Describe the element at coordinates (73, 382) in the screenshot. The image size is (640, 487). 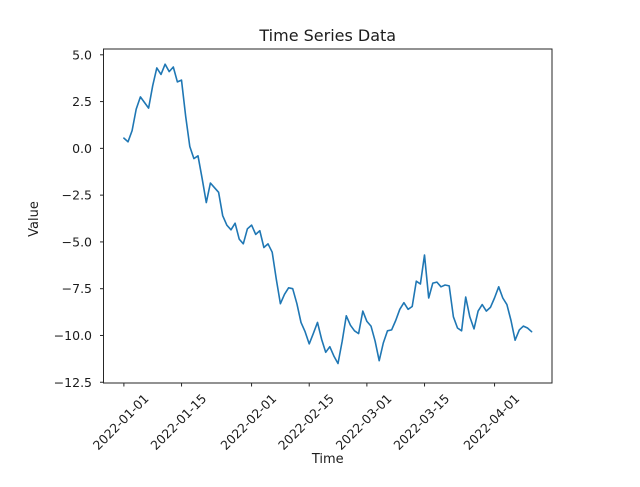
I see `y-tick-label: −12.5` at that location.